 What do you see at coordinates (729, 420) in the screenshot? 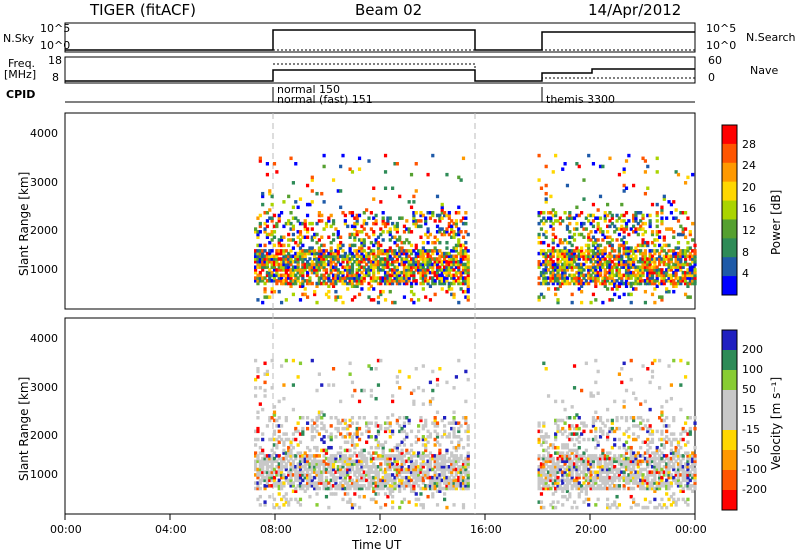
I see `velocity-colorbar-segment` at bounding box center [729, 420].